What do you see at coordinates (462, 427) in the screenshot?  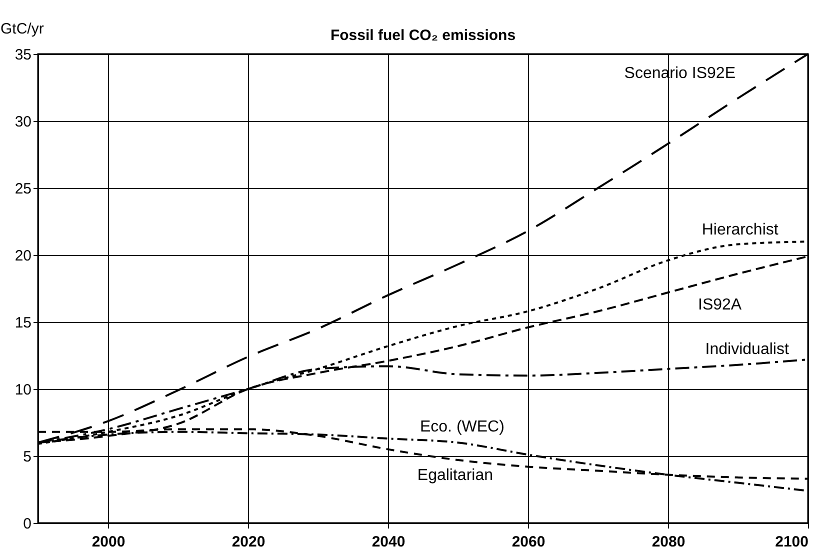 I see `series-label: Eco. (WEC)` at bounding box center [462, 427].